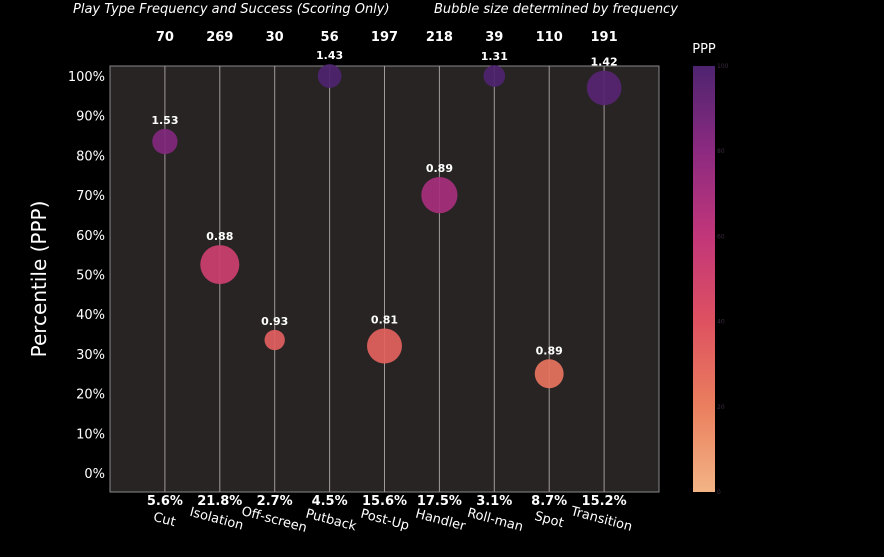 This screenshot has width=884, height=557. I want to click on frequency-label: 21.8%, so click(219, 501).